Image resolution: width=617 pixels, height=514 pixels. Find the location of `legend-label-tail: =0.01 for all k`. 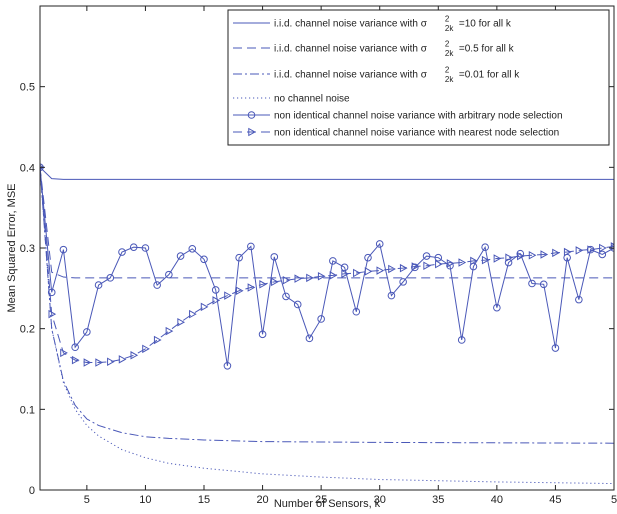

legend-label-tail: =0.01 for all k is located at coordinates (489, 75).